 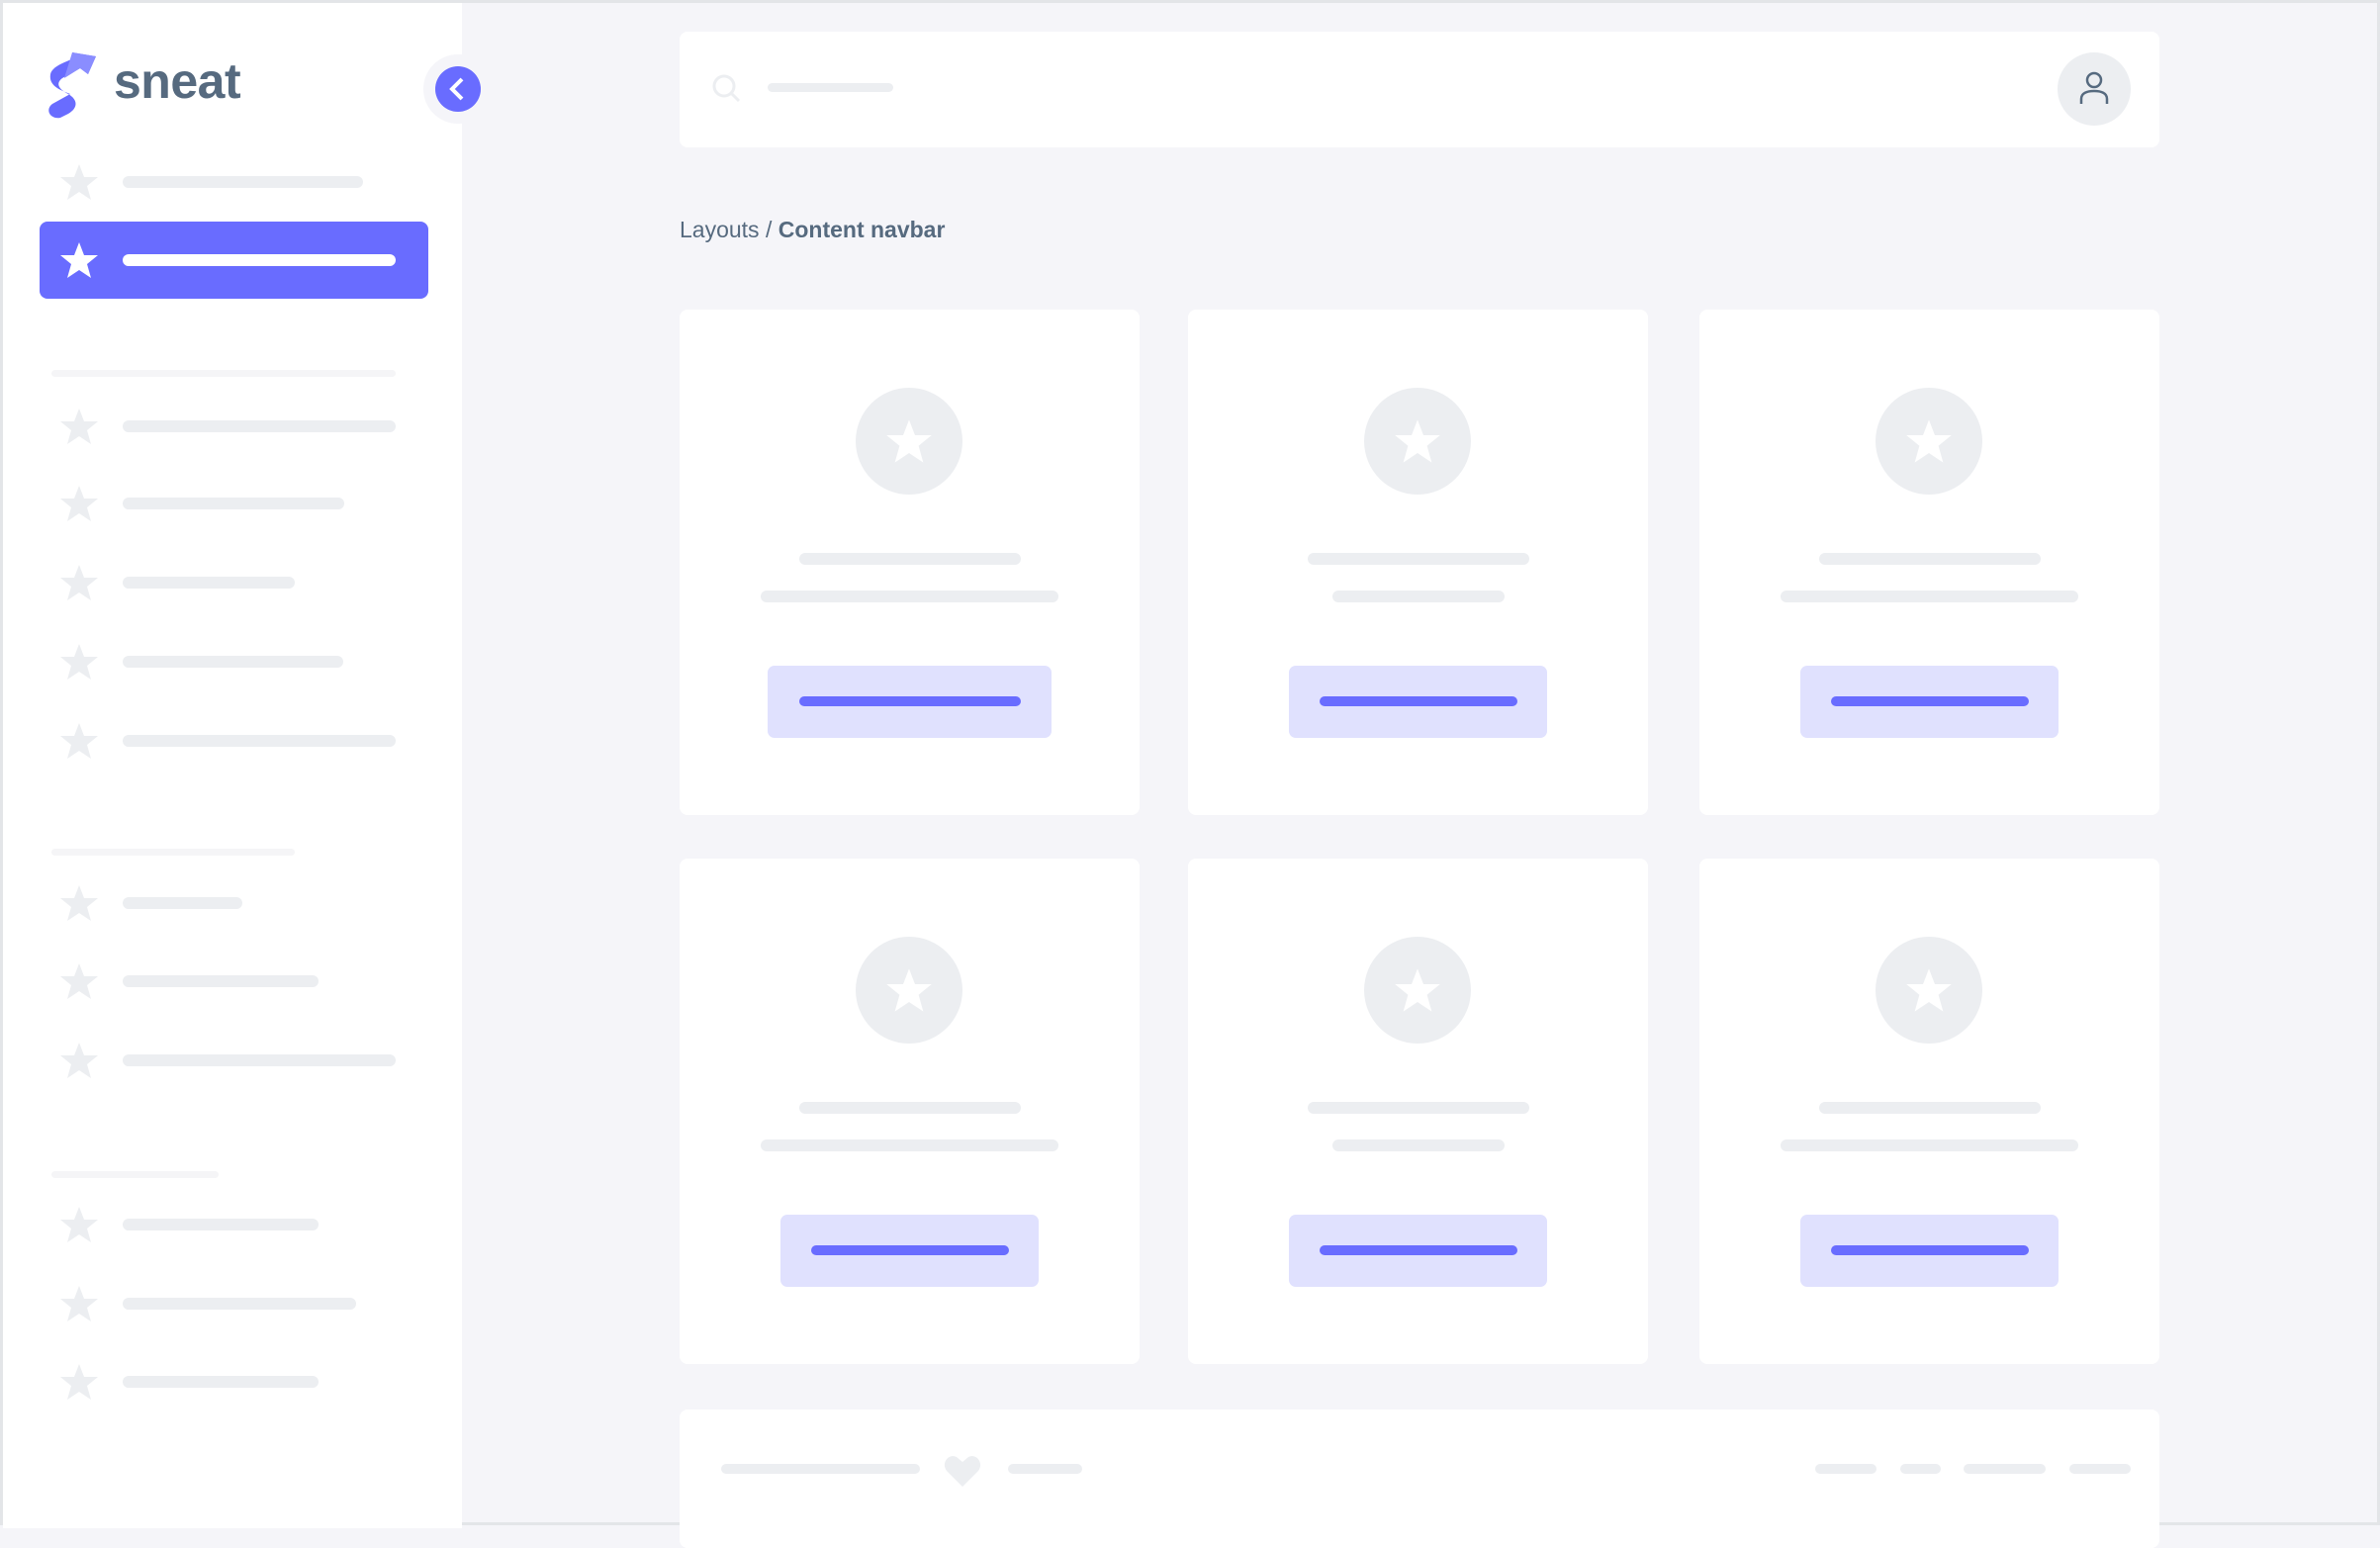 I want to click on footer-text, so click(x=820, y=1469).